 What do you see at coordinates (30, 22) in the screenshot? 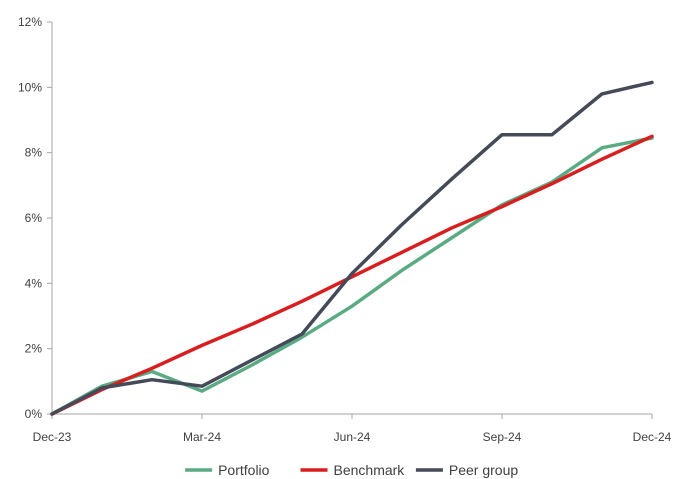
I see `y-tick-label: 12%` at bounding box center [30, 22].